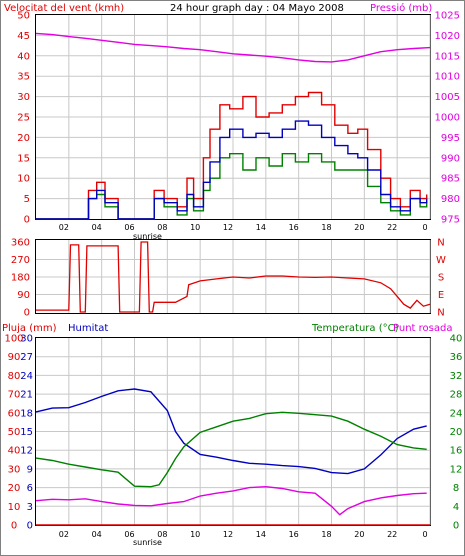 This screenshot has height=556, width=465. I want to click on rain-tick-label: 70, so click(14, 395).